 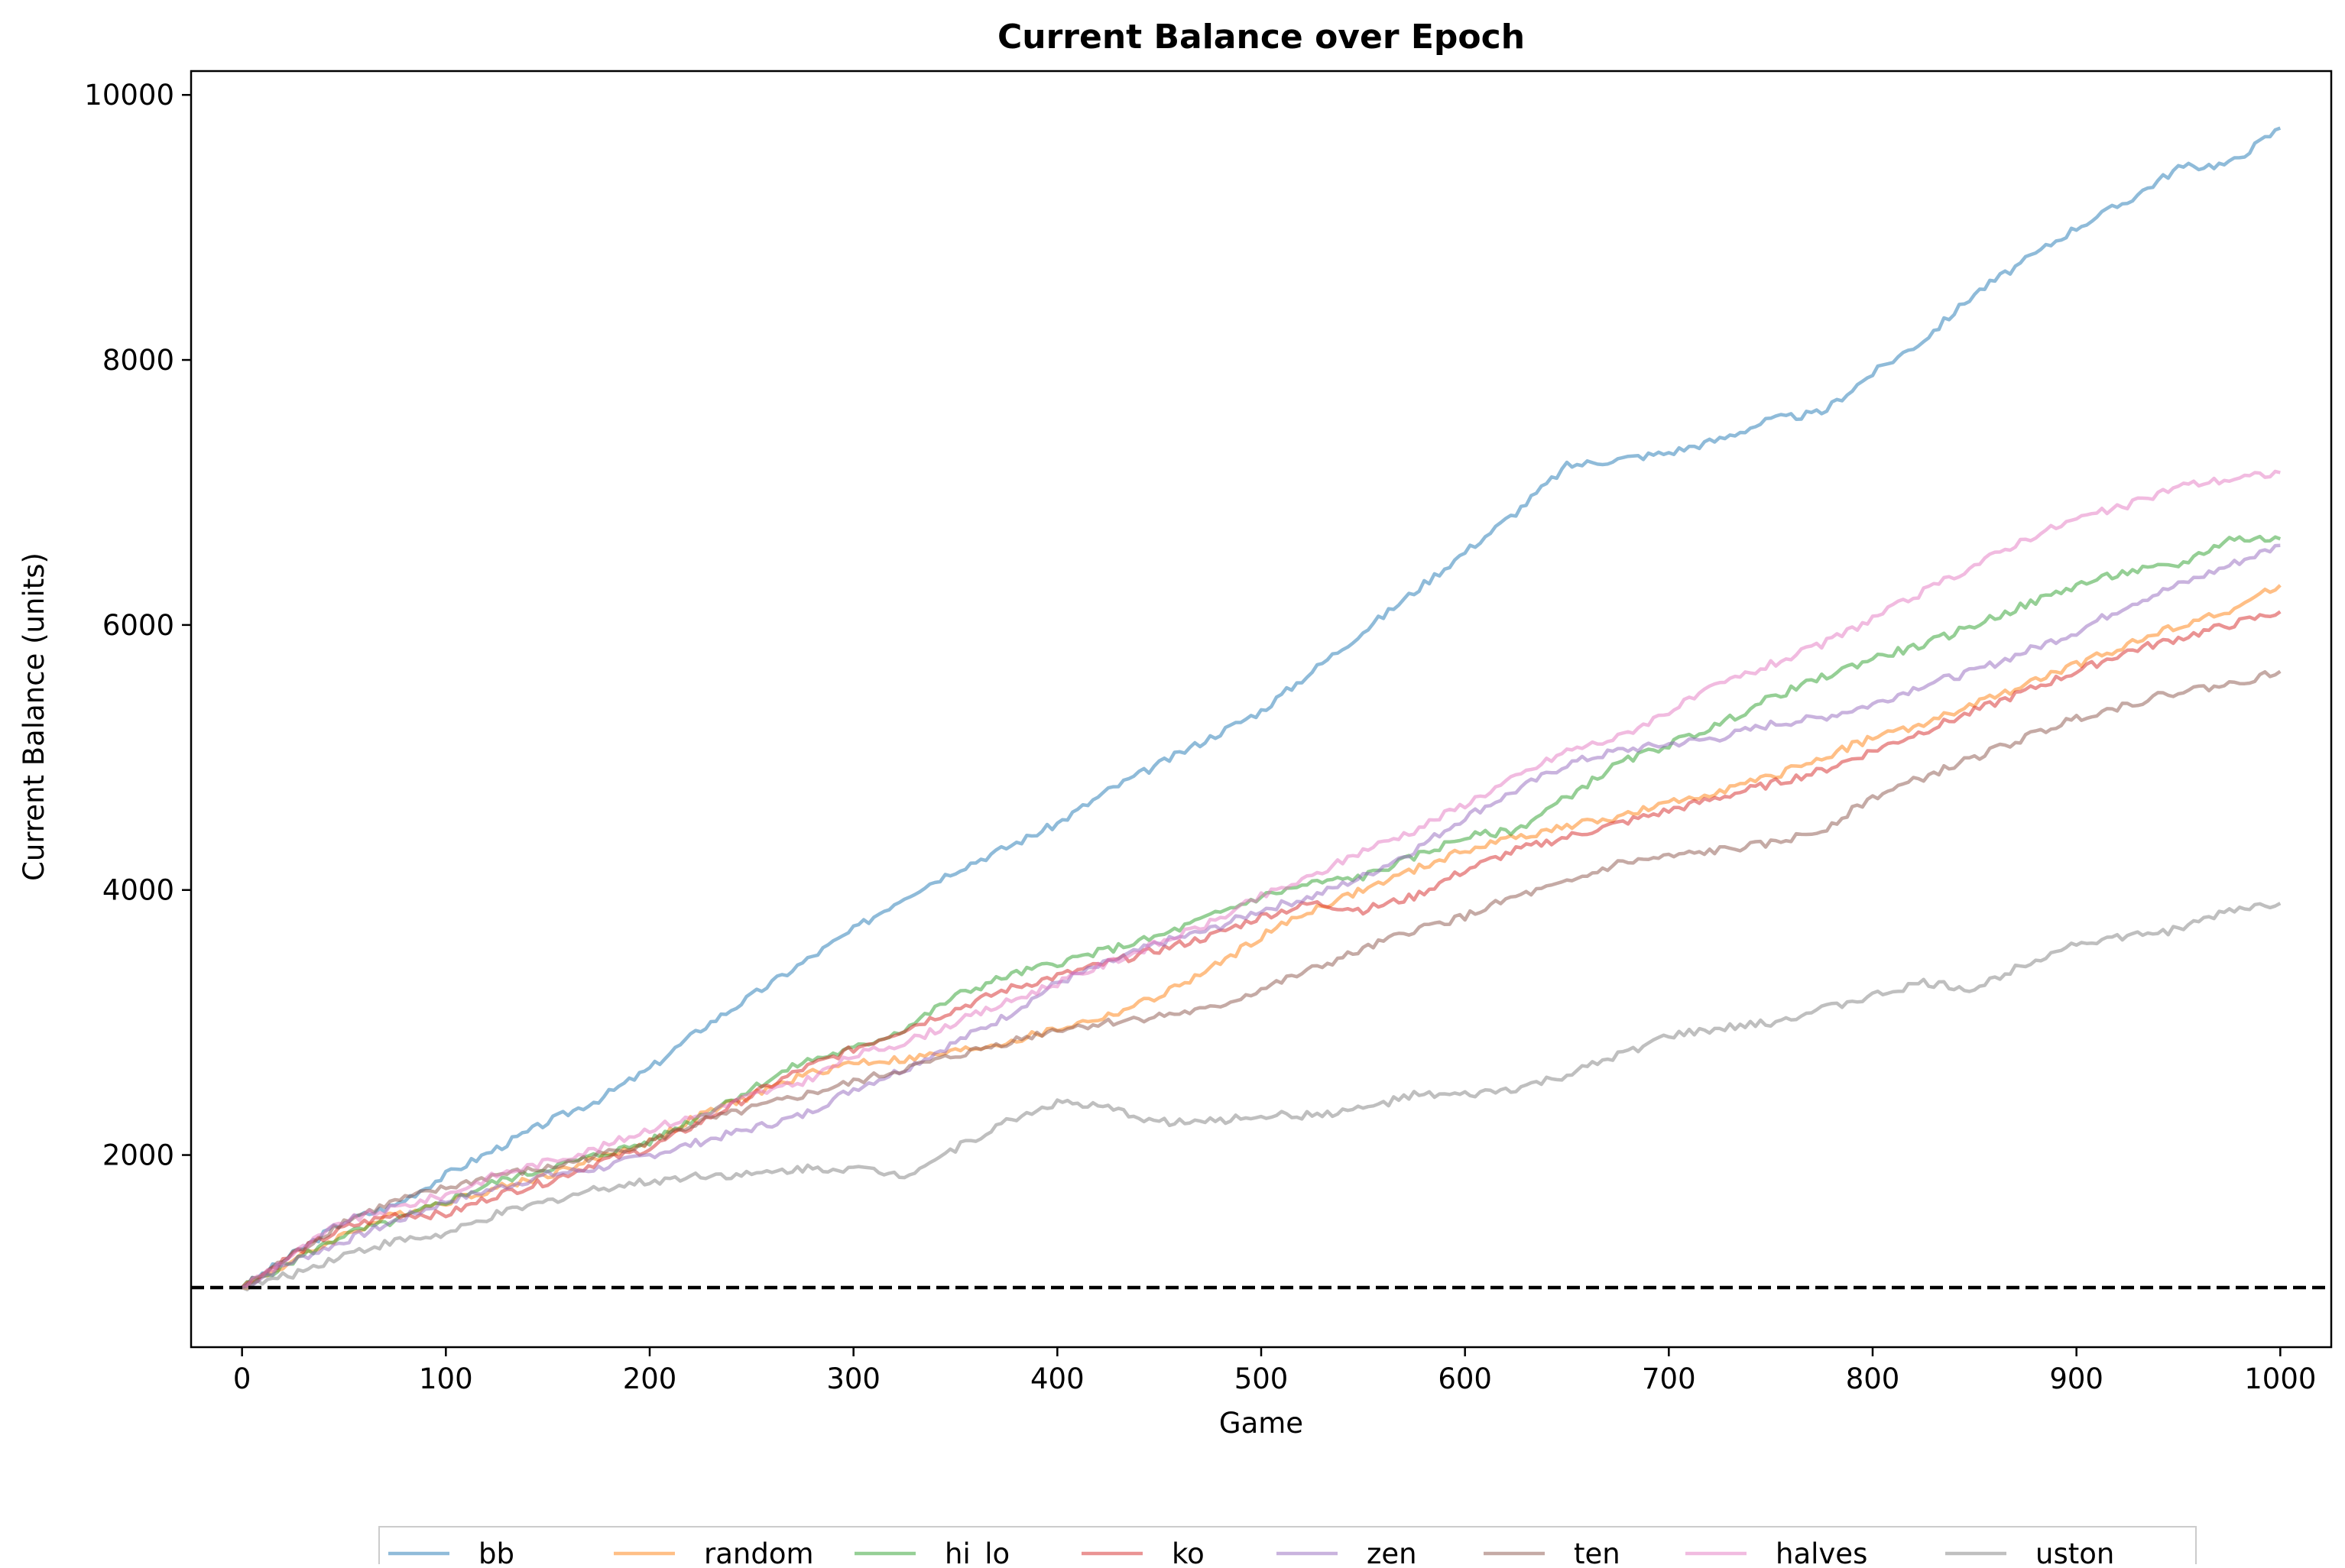 I want to click on y-tick-label: 6000, so click(x=138, y=625).